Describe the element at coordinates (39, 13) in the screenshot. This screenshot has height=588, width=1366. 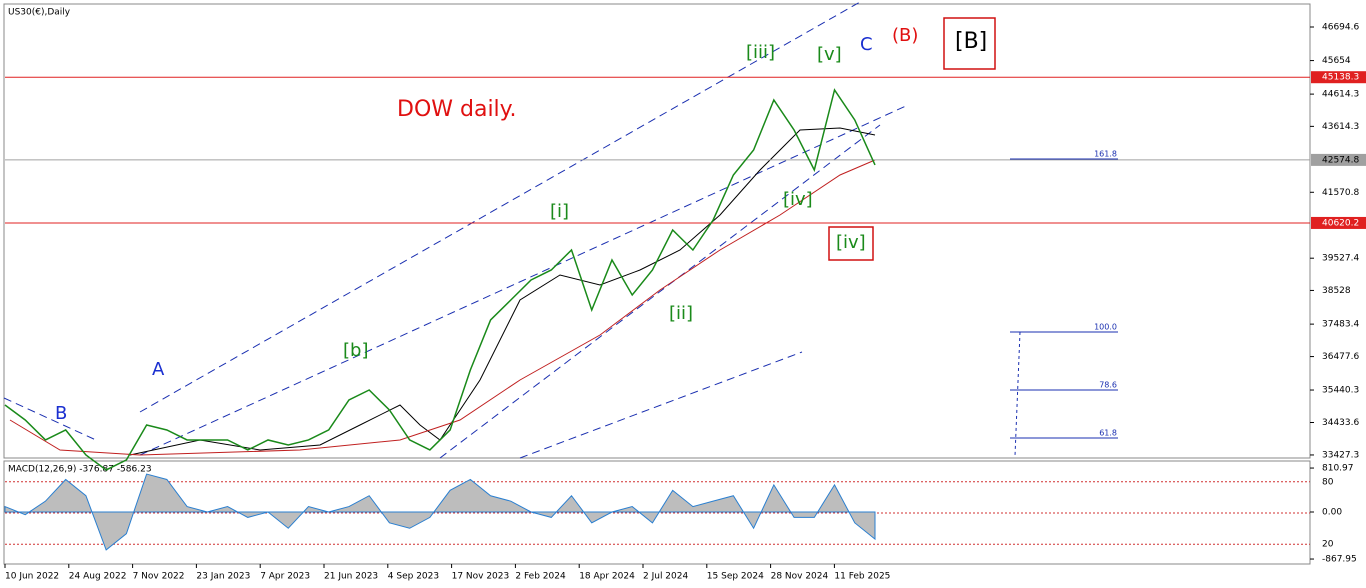
I see `window-title: US30(€),Daily` at that location.